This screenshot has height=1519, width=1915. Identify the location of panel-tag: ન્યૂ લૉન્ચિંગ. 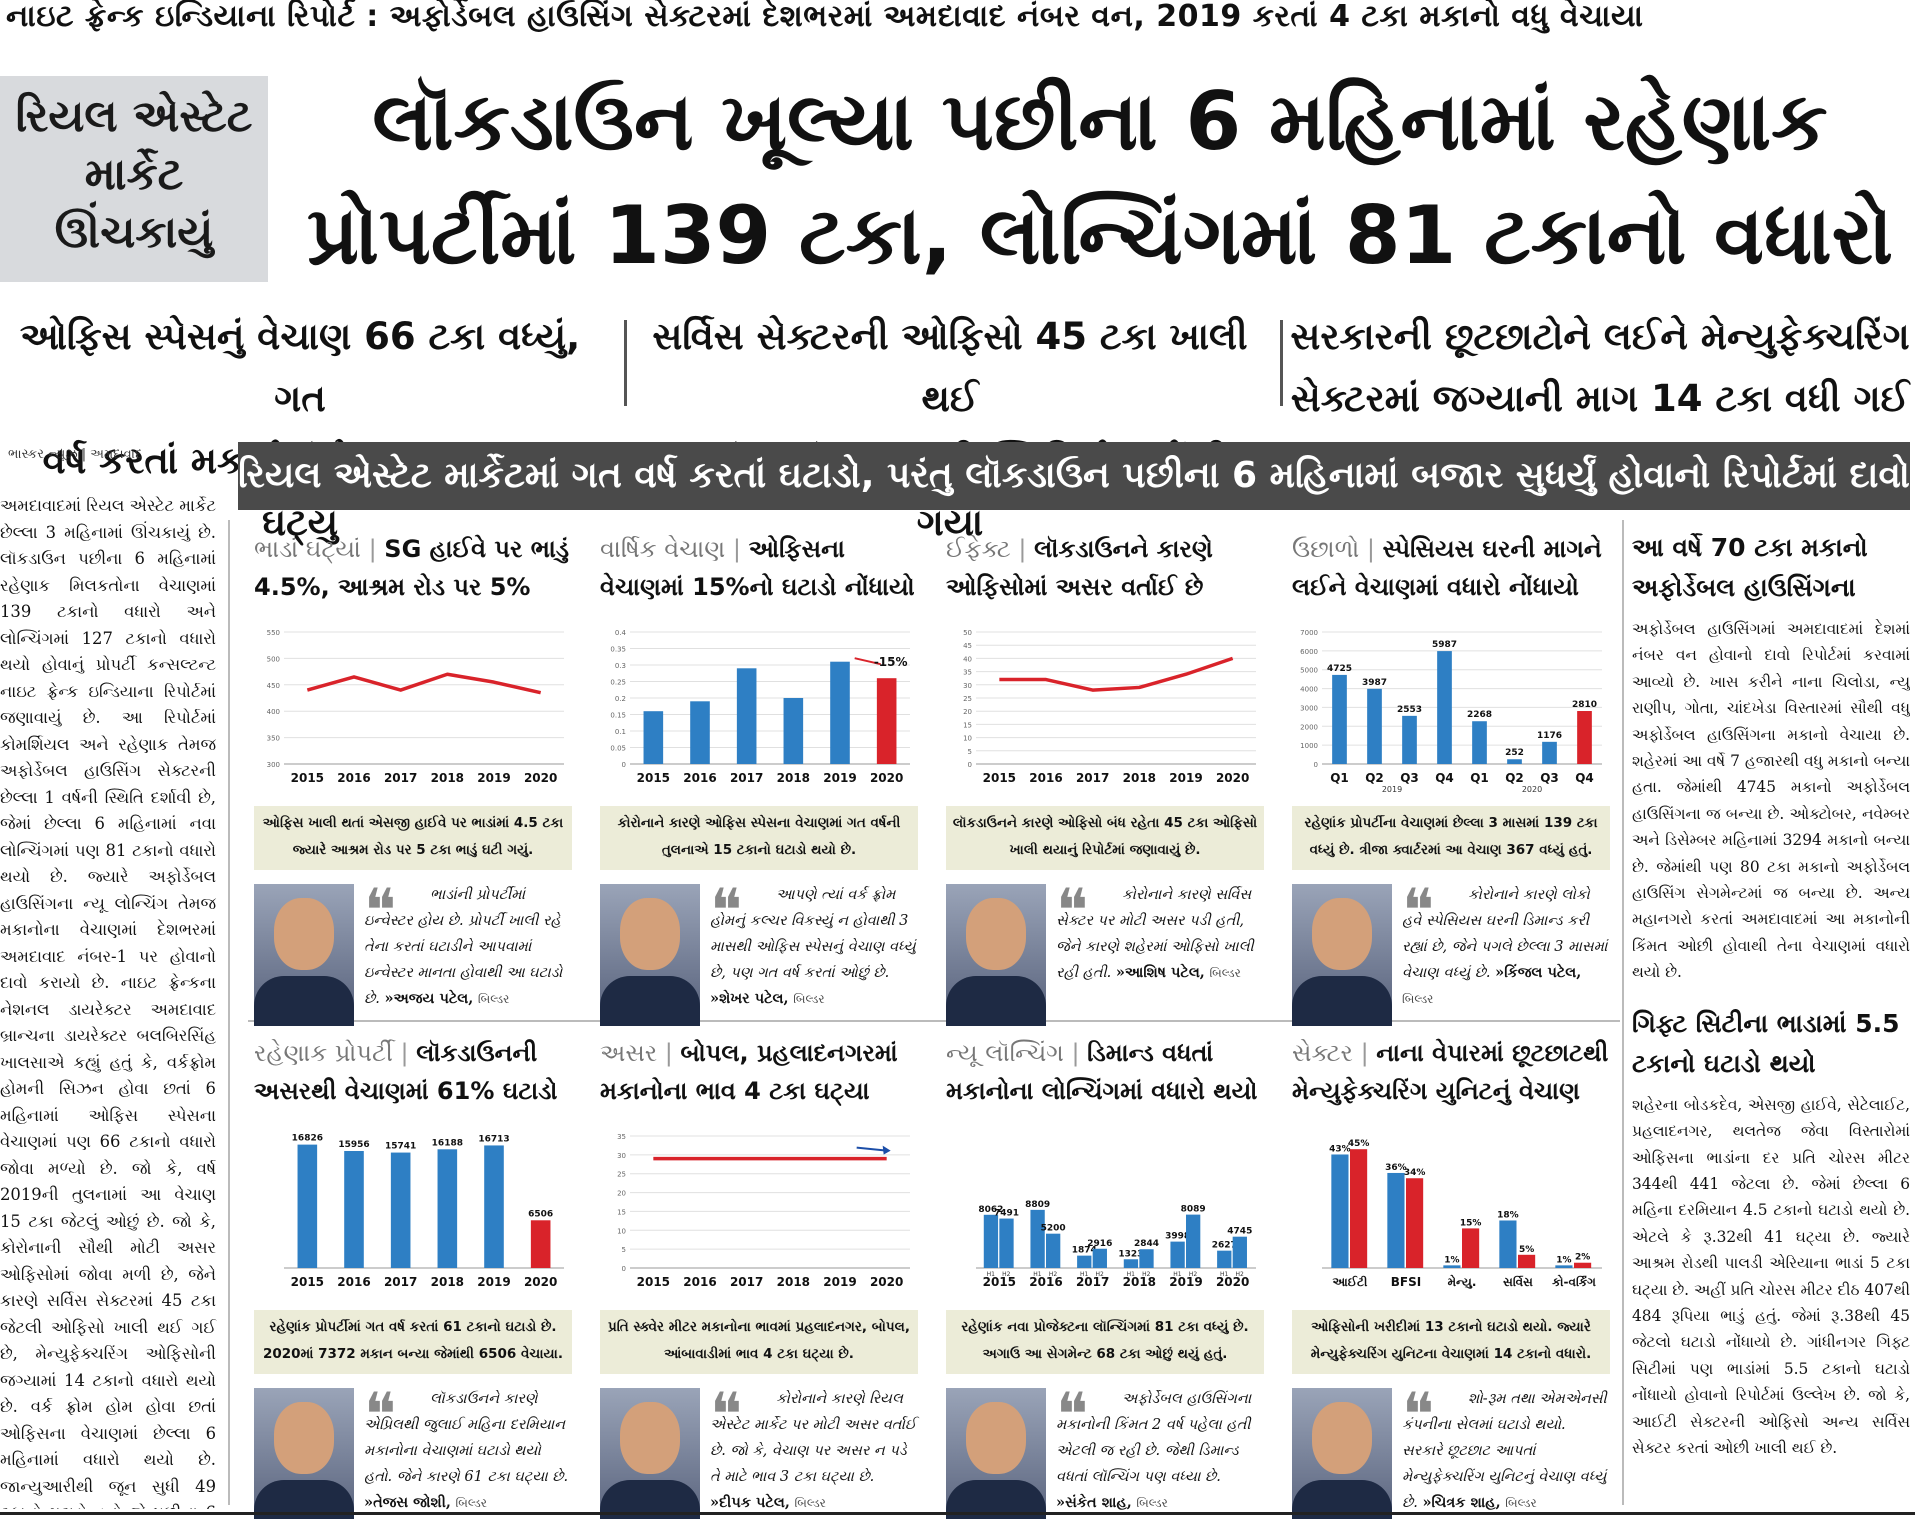
(1005, 1053).